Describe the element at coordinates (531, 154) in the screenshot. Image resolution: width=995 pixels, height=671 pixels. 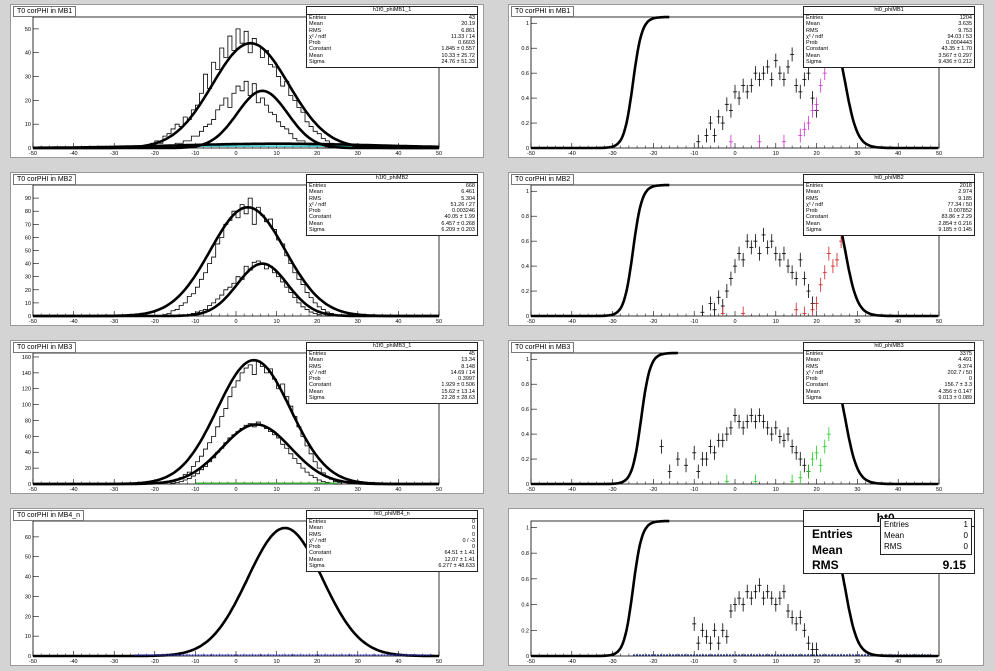
I see `x-tick-label: -50` at that location.